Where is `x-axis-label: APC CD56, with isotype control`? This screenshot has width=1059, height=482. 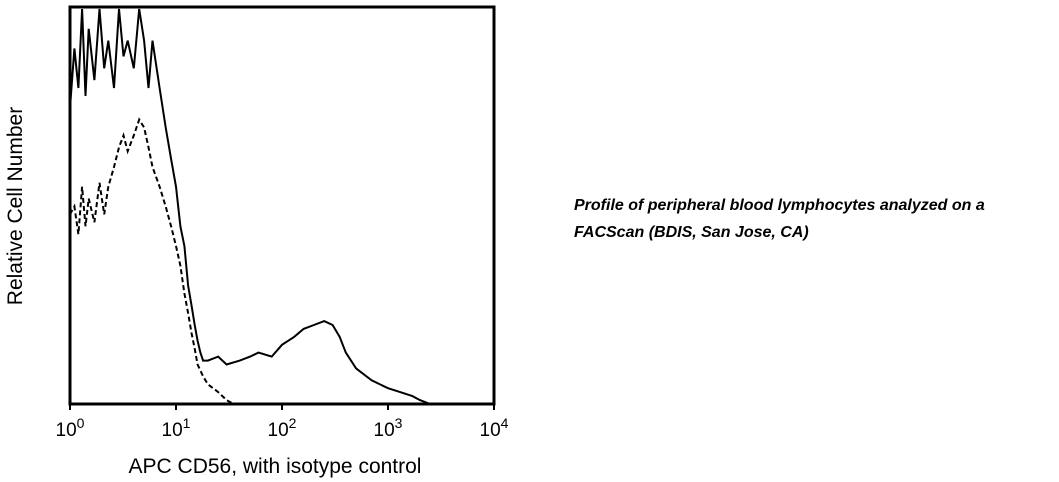
x-axis-label: APC CD56, with isotype control is located at coordinates (275, 466).